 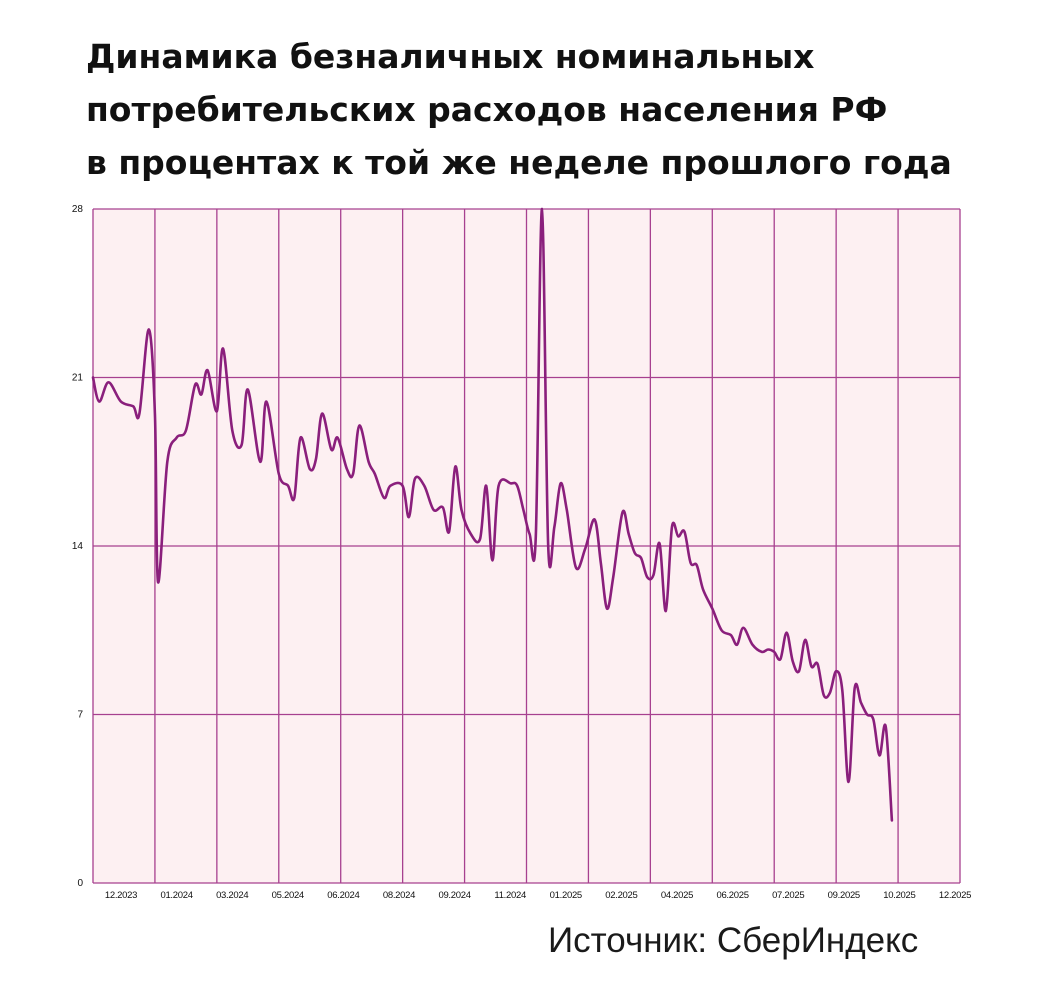 What do you see at coordinates (487, 109) in the screenshot?
I see `title-line-2: потребительских расходов населения РФ` at bounding box center [487, 109].